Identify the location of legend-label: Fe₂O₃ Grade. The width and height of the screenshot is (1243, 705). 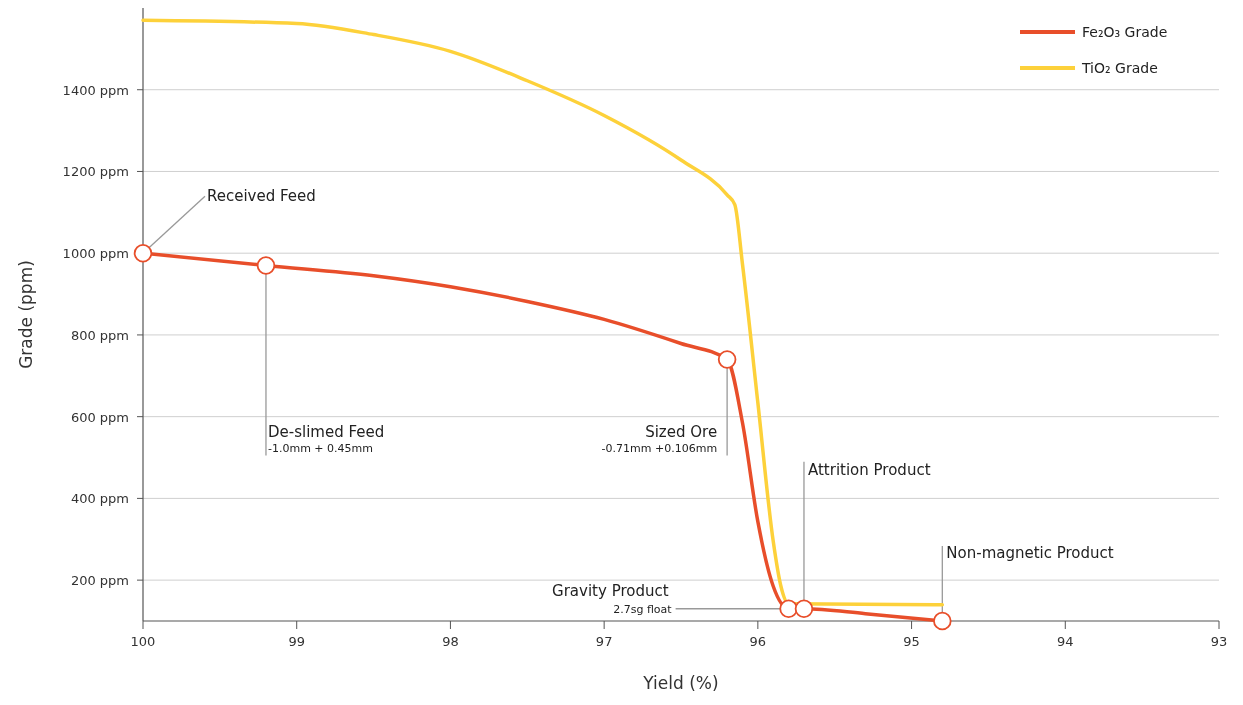
(1125, 32).